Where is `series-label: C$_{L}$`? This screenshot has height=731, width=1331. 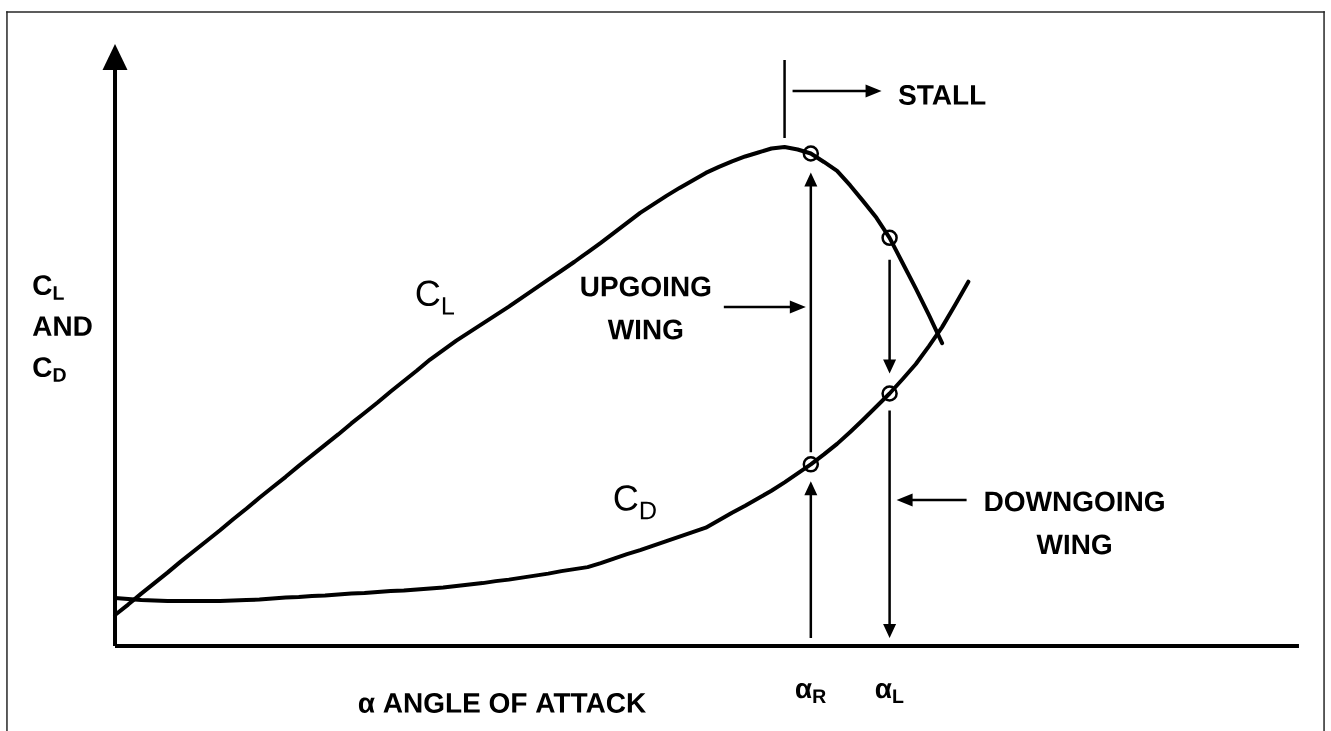
series-label: C$_{L}$ is located at coordinates (435, 297).